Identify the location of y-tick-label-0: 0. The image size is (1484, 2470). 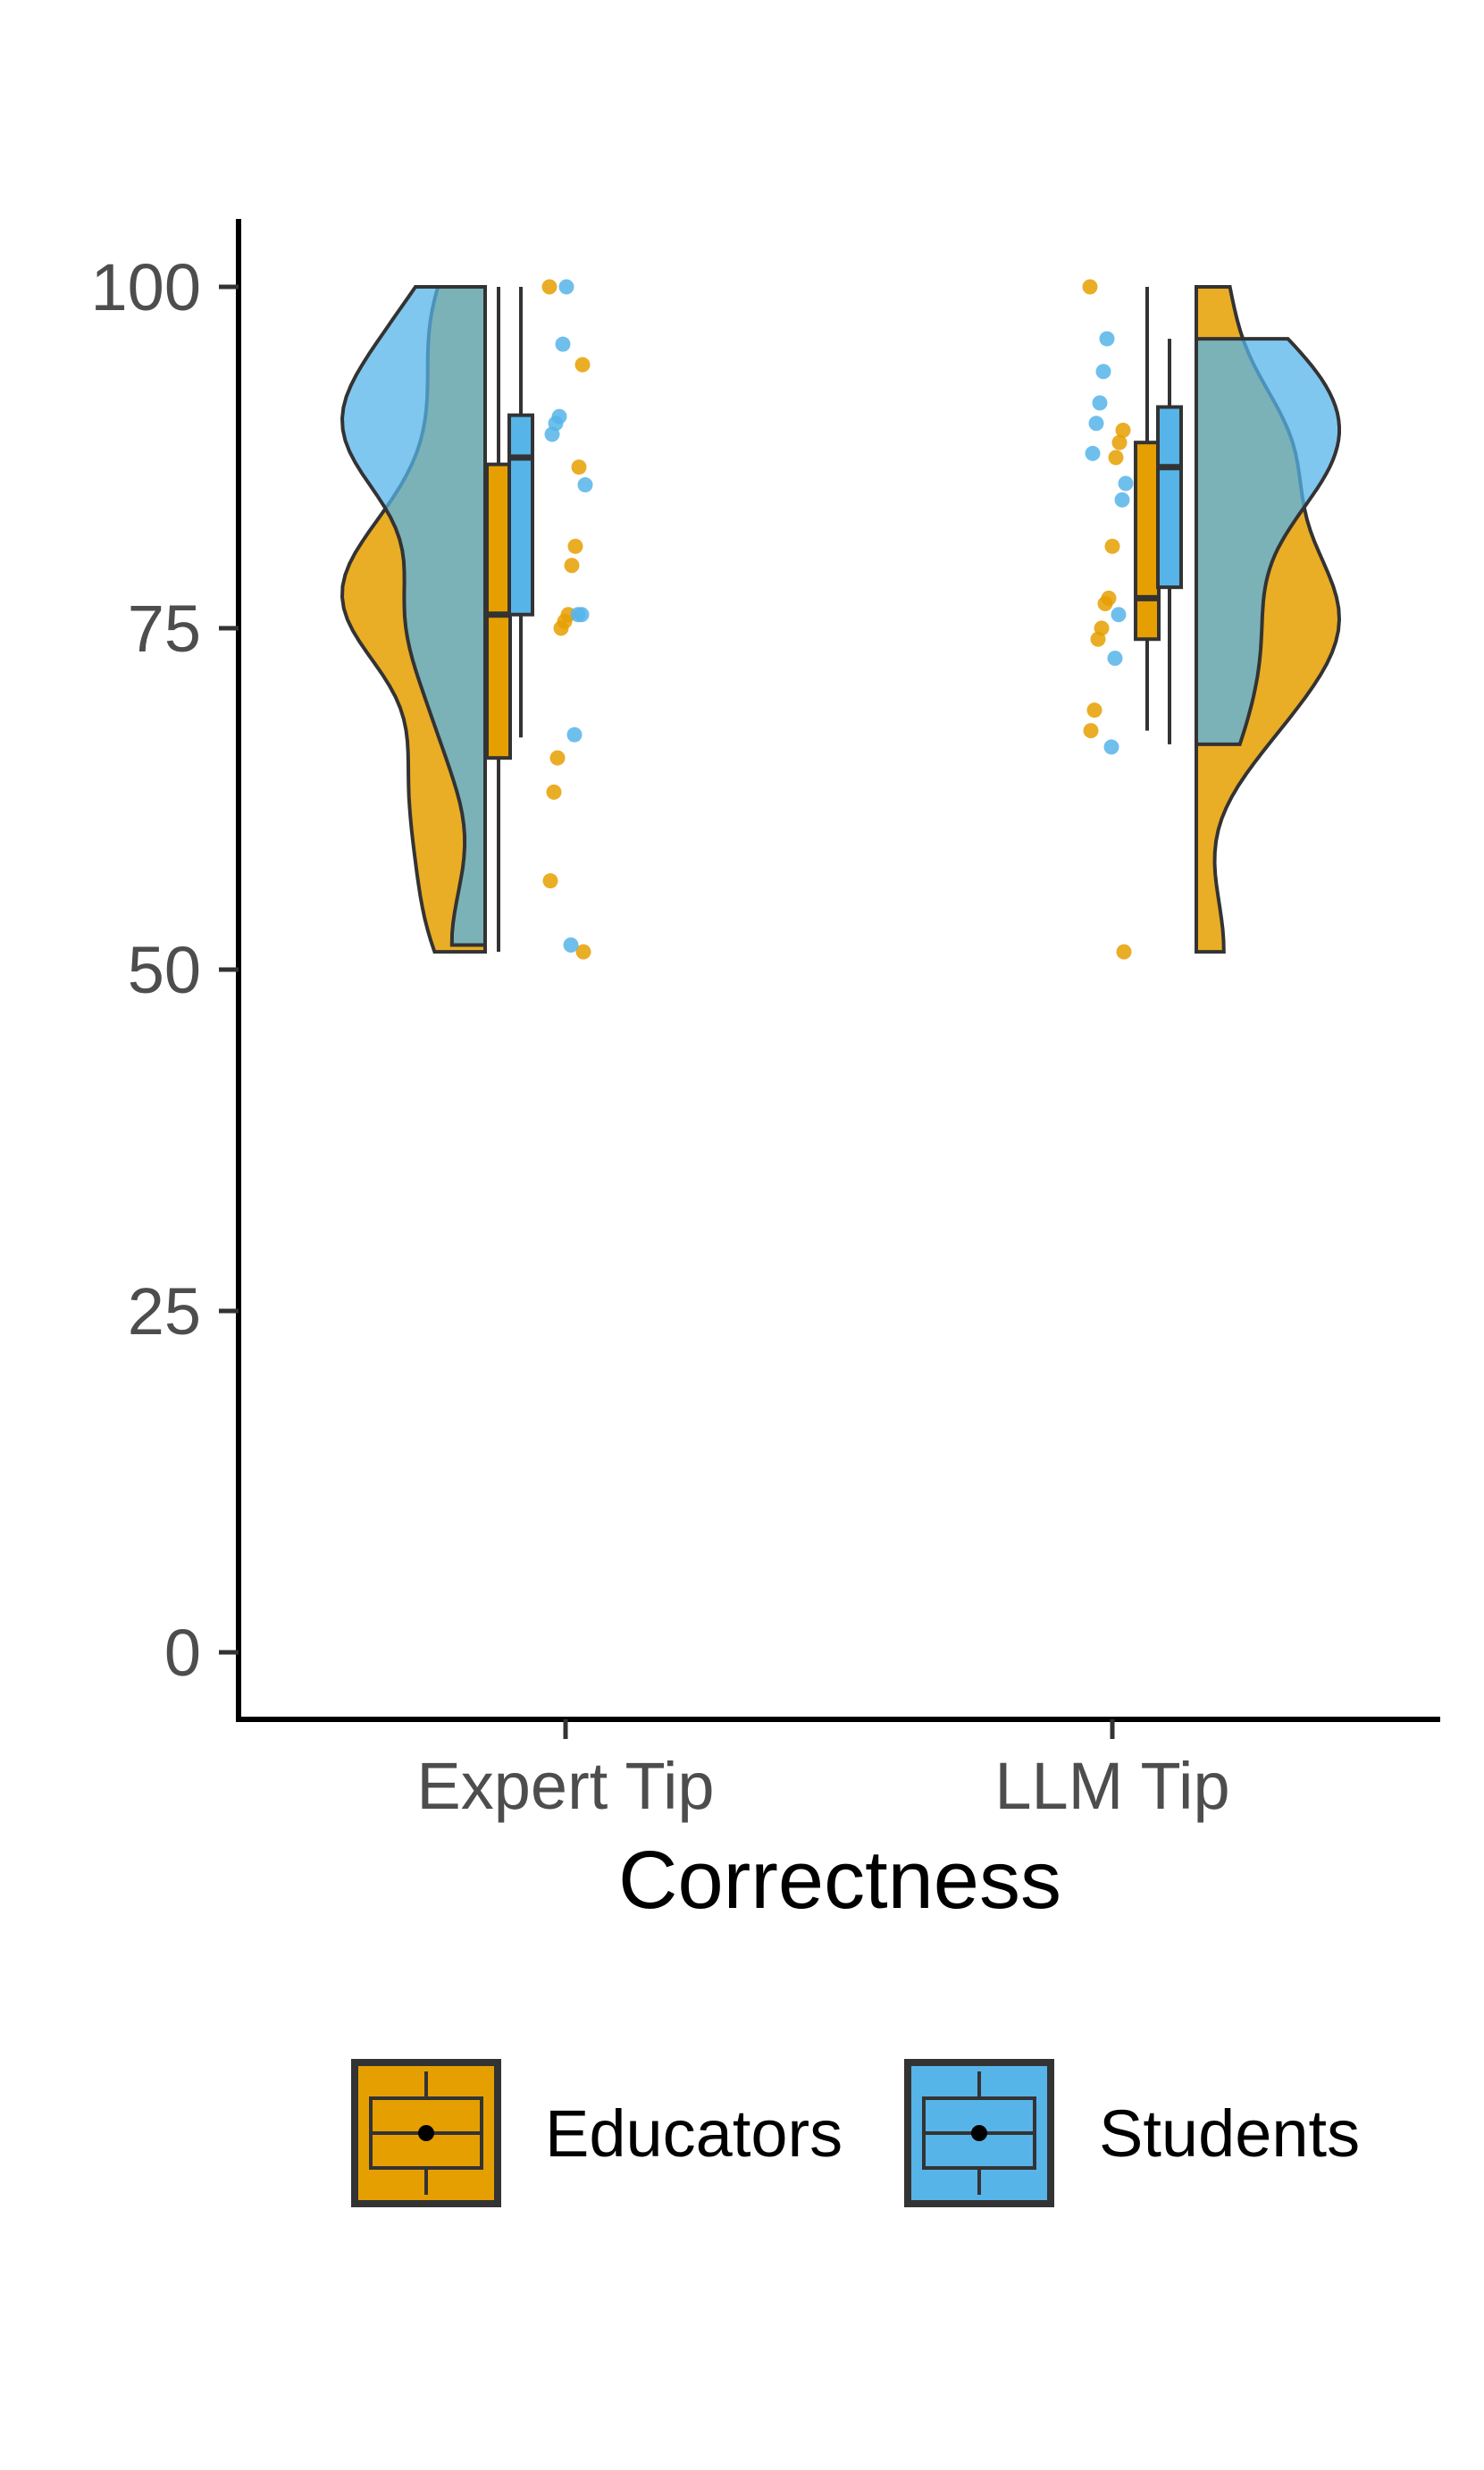
(183, 1653).